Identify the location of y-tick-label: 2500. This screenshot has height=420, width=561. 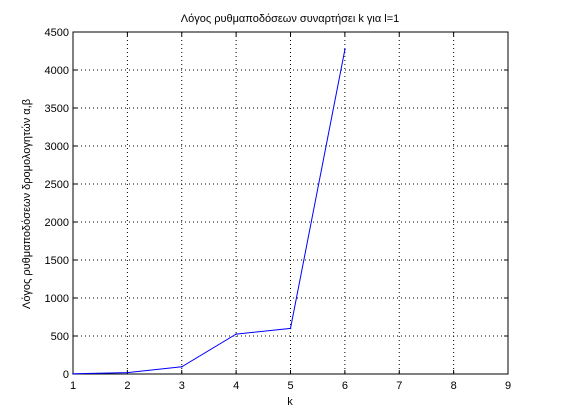
(57, 185).